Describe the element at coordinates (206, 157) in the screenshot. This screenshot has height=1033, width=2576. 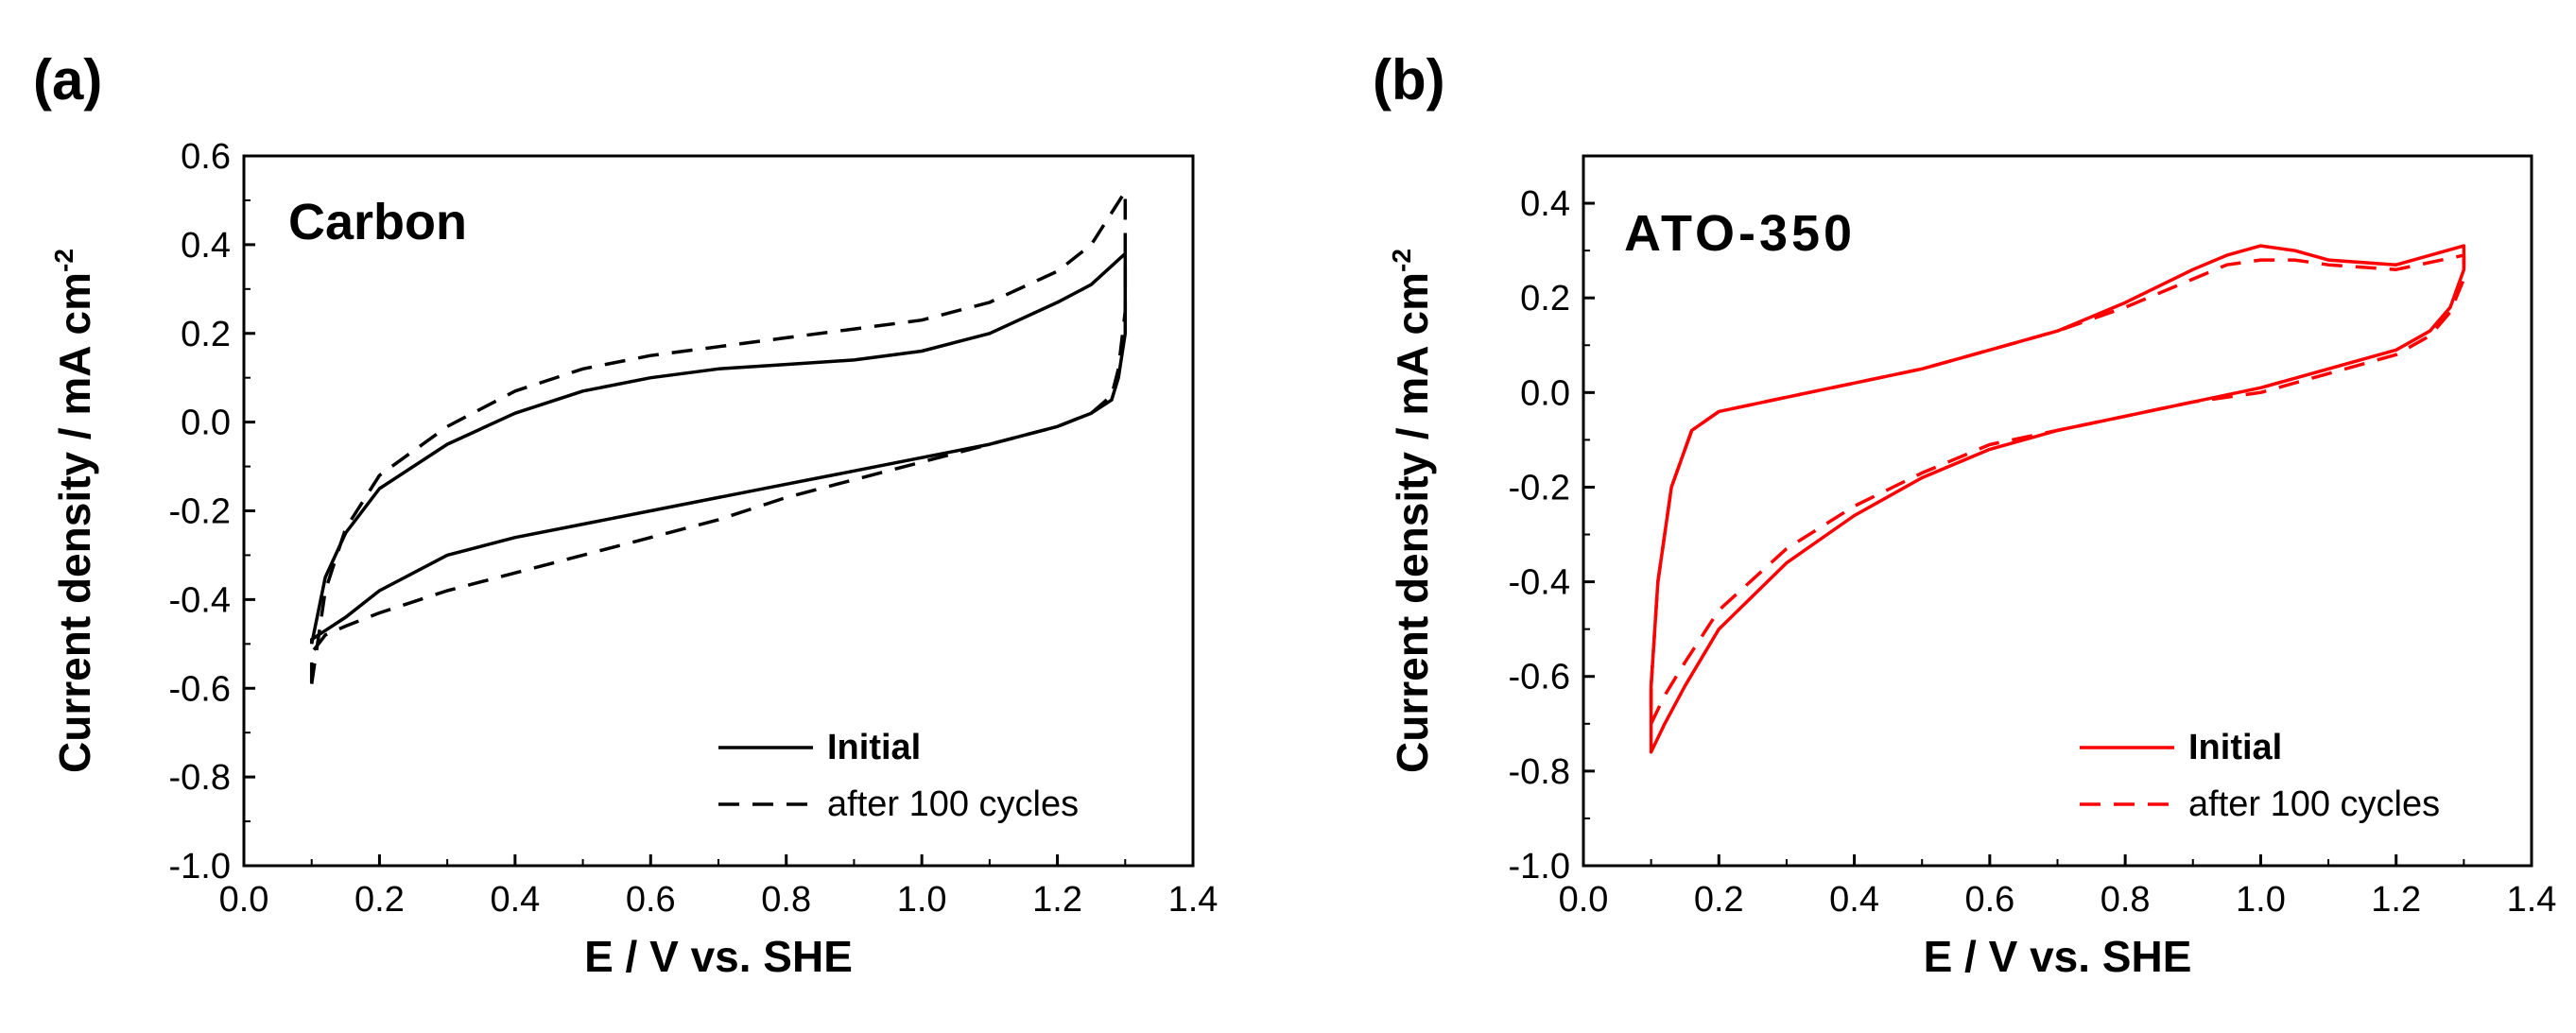
I see `y-tick-label: 0.6` at that location.